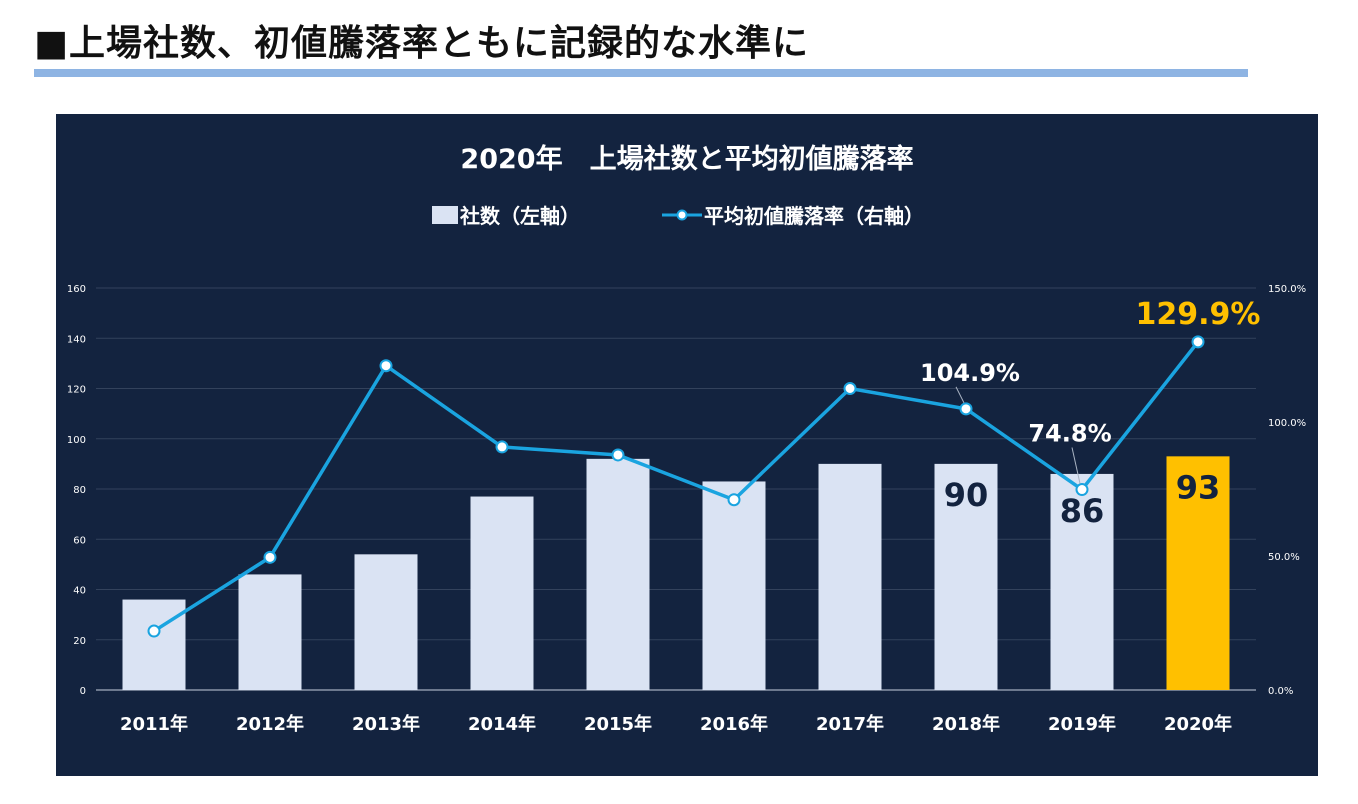 The image size is (1358, 804). What do you see at coordinates (76, 339) in the screenshot?
I see `left-tick-label: 140` at bounding box center [76, 339].